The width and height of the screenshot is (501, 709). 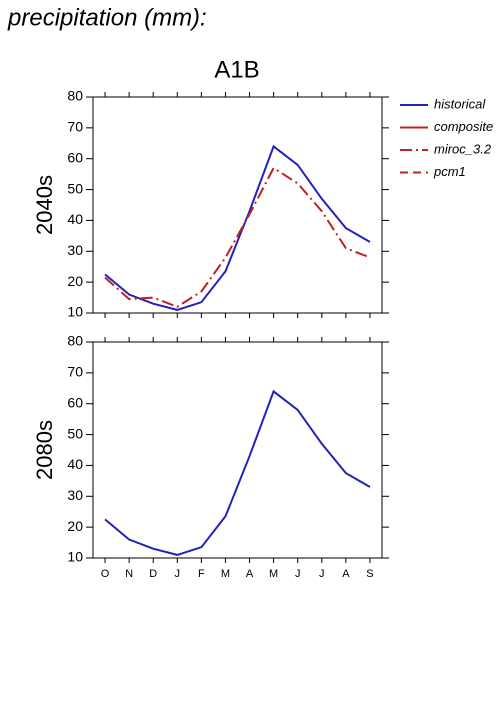 What do you see at coordinates (201, 574) in the screenshot?
I see `x-tick-label: F` at bounding box center [201, 574].